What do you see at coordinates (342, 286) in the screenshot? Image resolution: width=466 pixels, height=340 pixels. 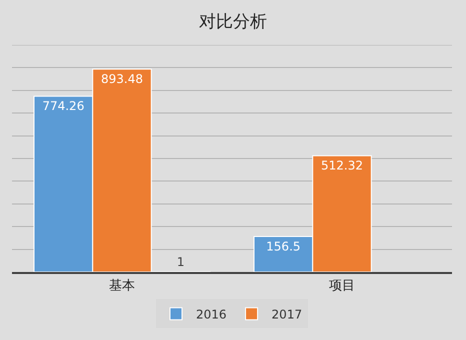 I see `x-tick-label: 项目` at bounding box center [342, 286].